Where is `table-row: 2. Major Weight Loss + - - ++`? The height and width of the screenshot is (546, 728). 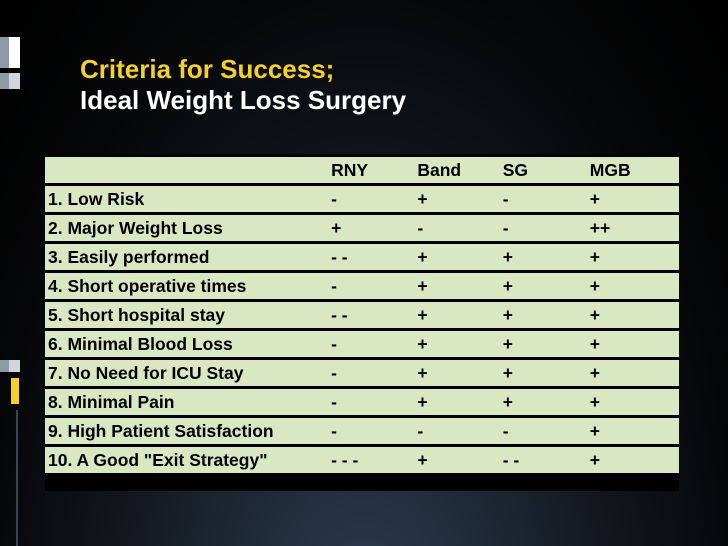 table-row: 2. Major Weight Loss + - - ++ is located at coordinates (362, 228).